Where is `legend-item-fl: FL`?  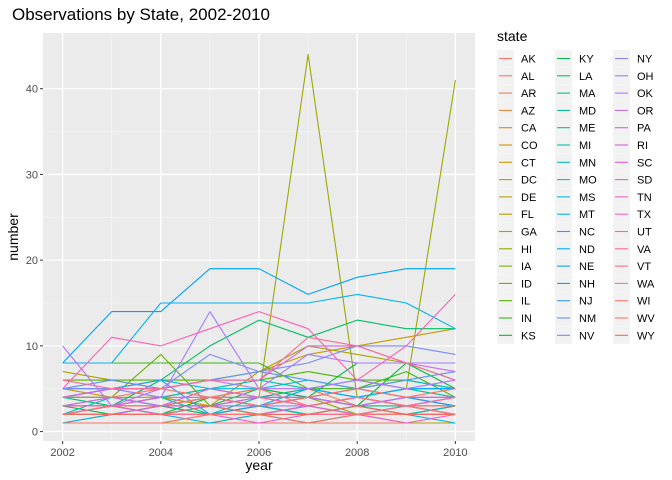
legend-item-fl: FL is located at coordinates (515, 214).